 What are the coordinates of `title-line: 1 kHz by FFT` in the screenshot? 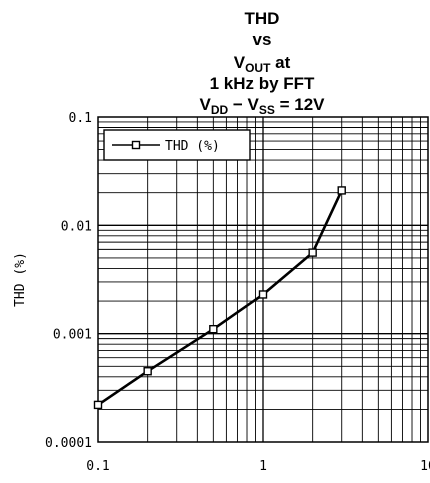 It's located at (262, 83).